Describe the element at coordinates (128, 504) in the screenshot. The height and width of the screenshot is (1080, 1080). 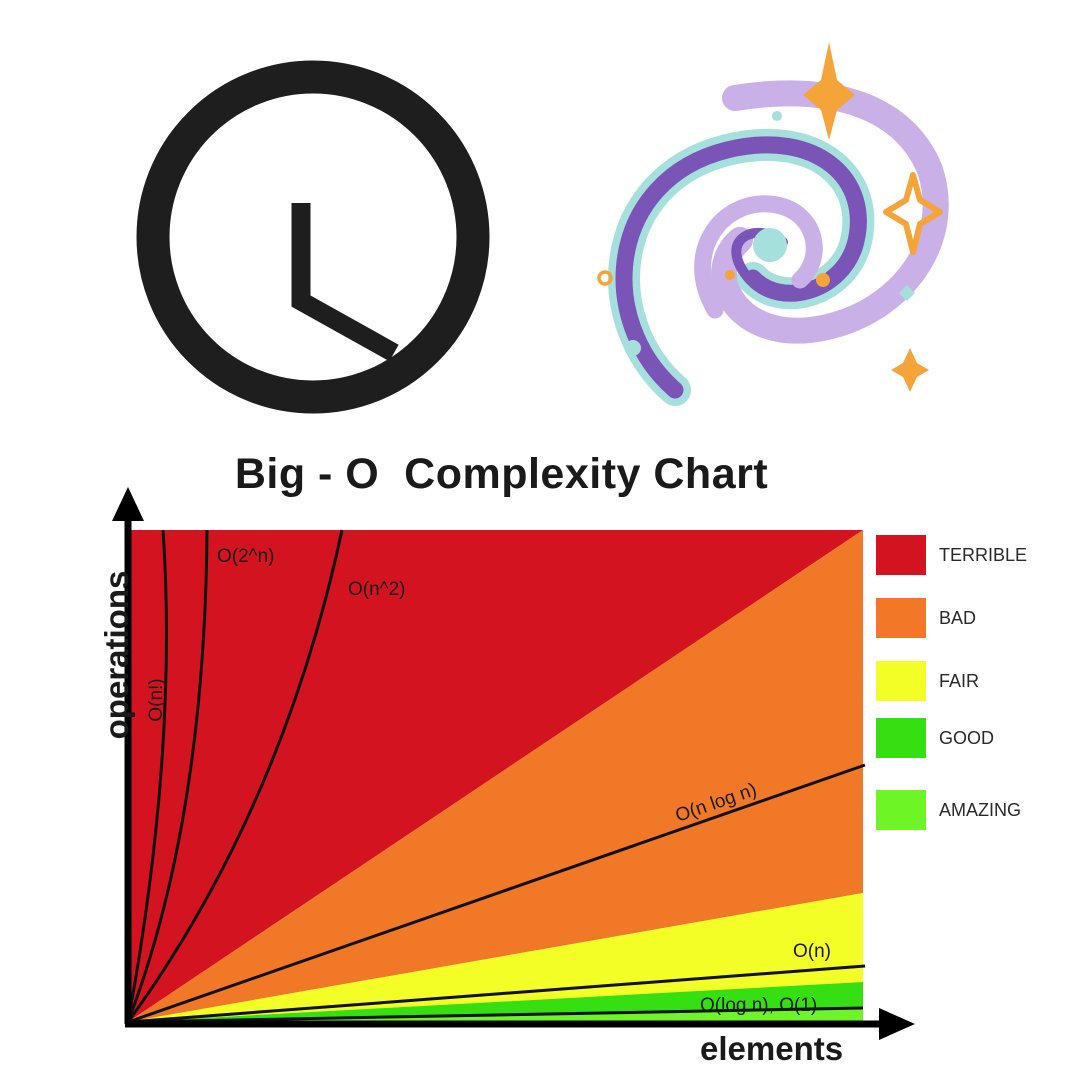
I see `y-axis-arrow` at that location.